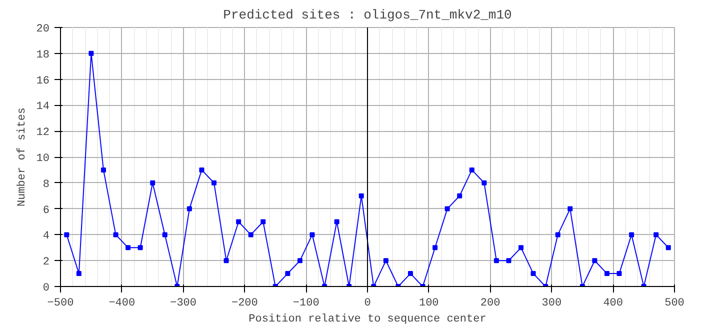  I want to click on y-tick-label: 0, so click(46, 288).